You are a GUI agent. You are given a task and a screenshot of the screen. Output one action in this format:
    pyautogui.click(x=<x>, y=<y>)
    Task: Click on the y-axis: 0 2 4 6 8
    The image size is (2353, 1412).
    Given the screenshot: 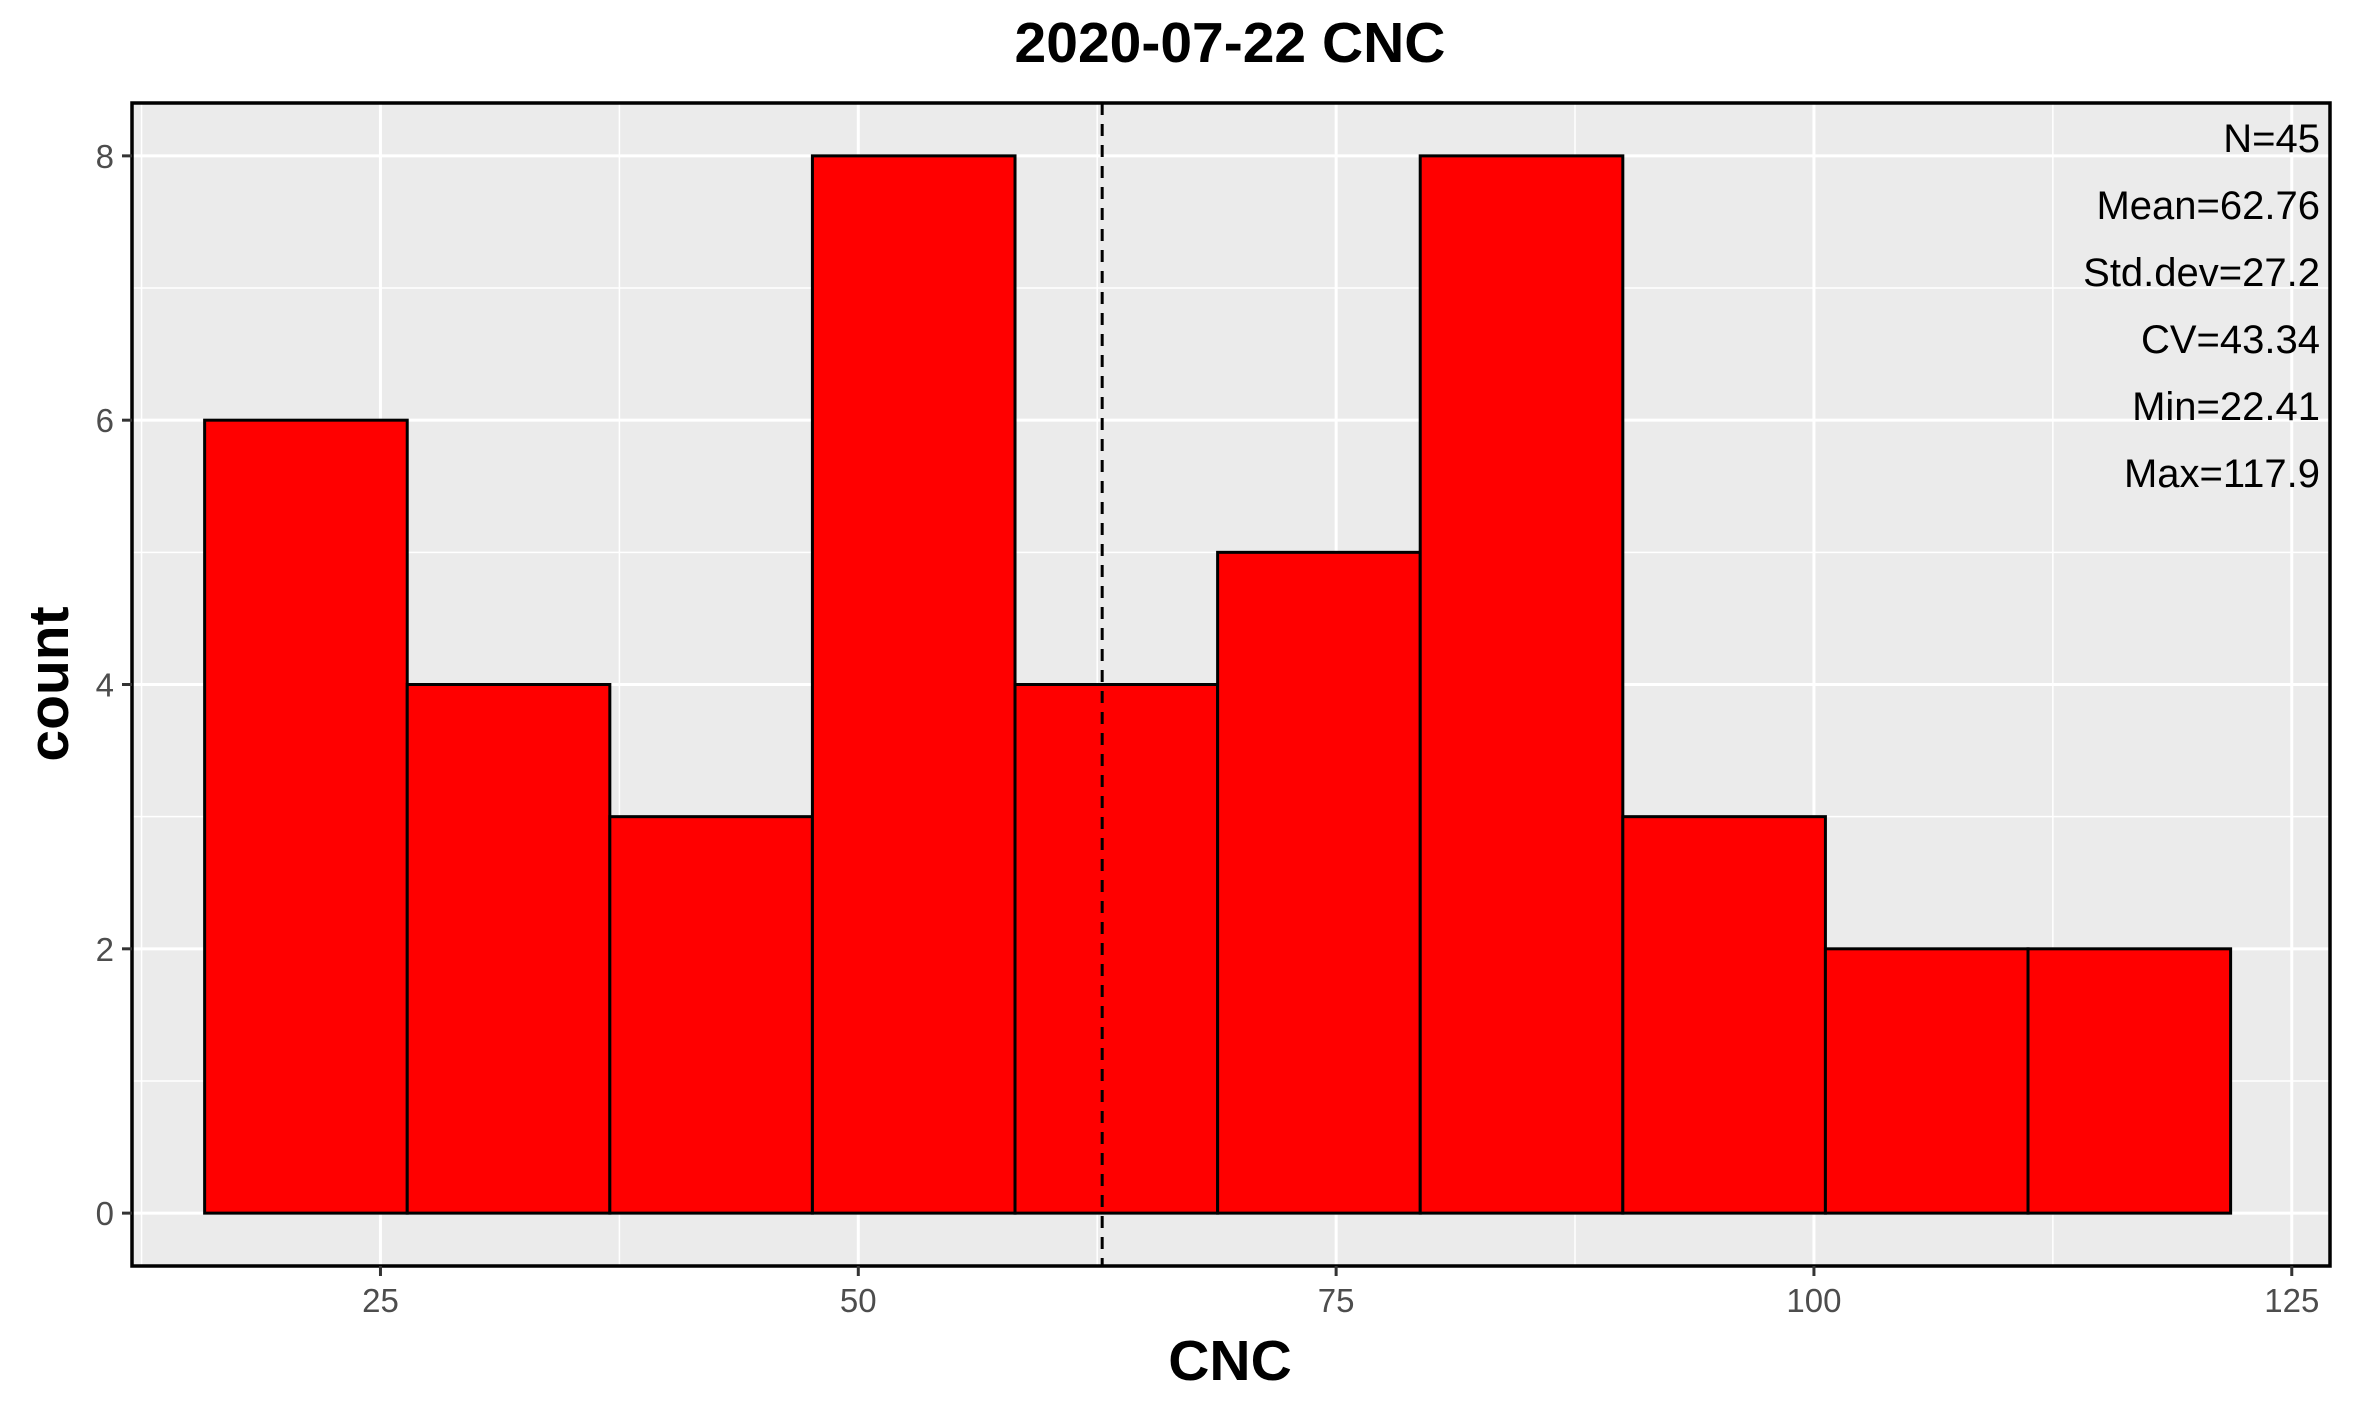 What is the action you would take?
    pyautogui.click(x=114, y=685)
    